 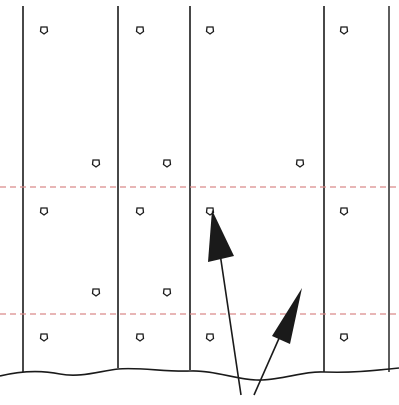 I want to click on arrow-left, so click(x=225, y=303).